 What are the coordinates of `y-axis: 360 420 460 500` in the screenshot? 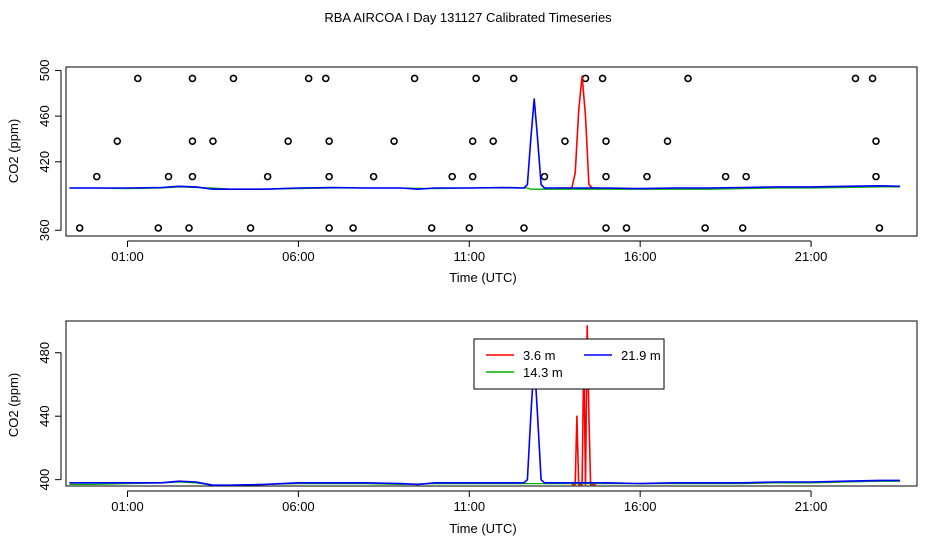 It's located at (49, 150).